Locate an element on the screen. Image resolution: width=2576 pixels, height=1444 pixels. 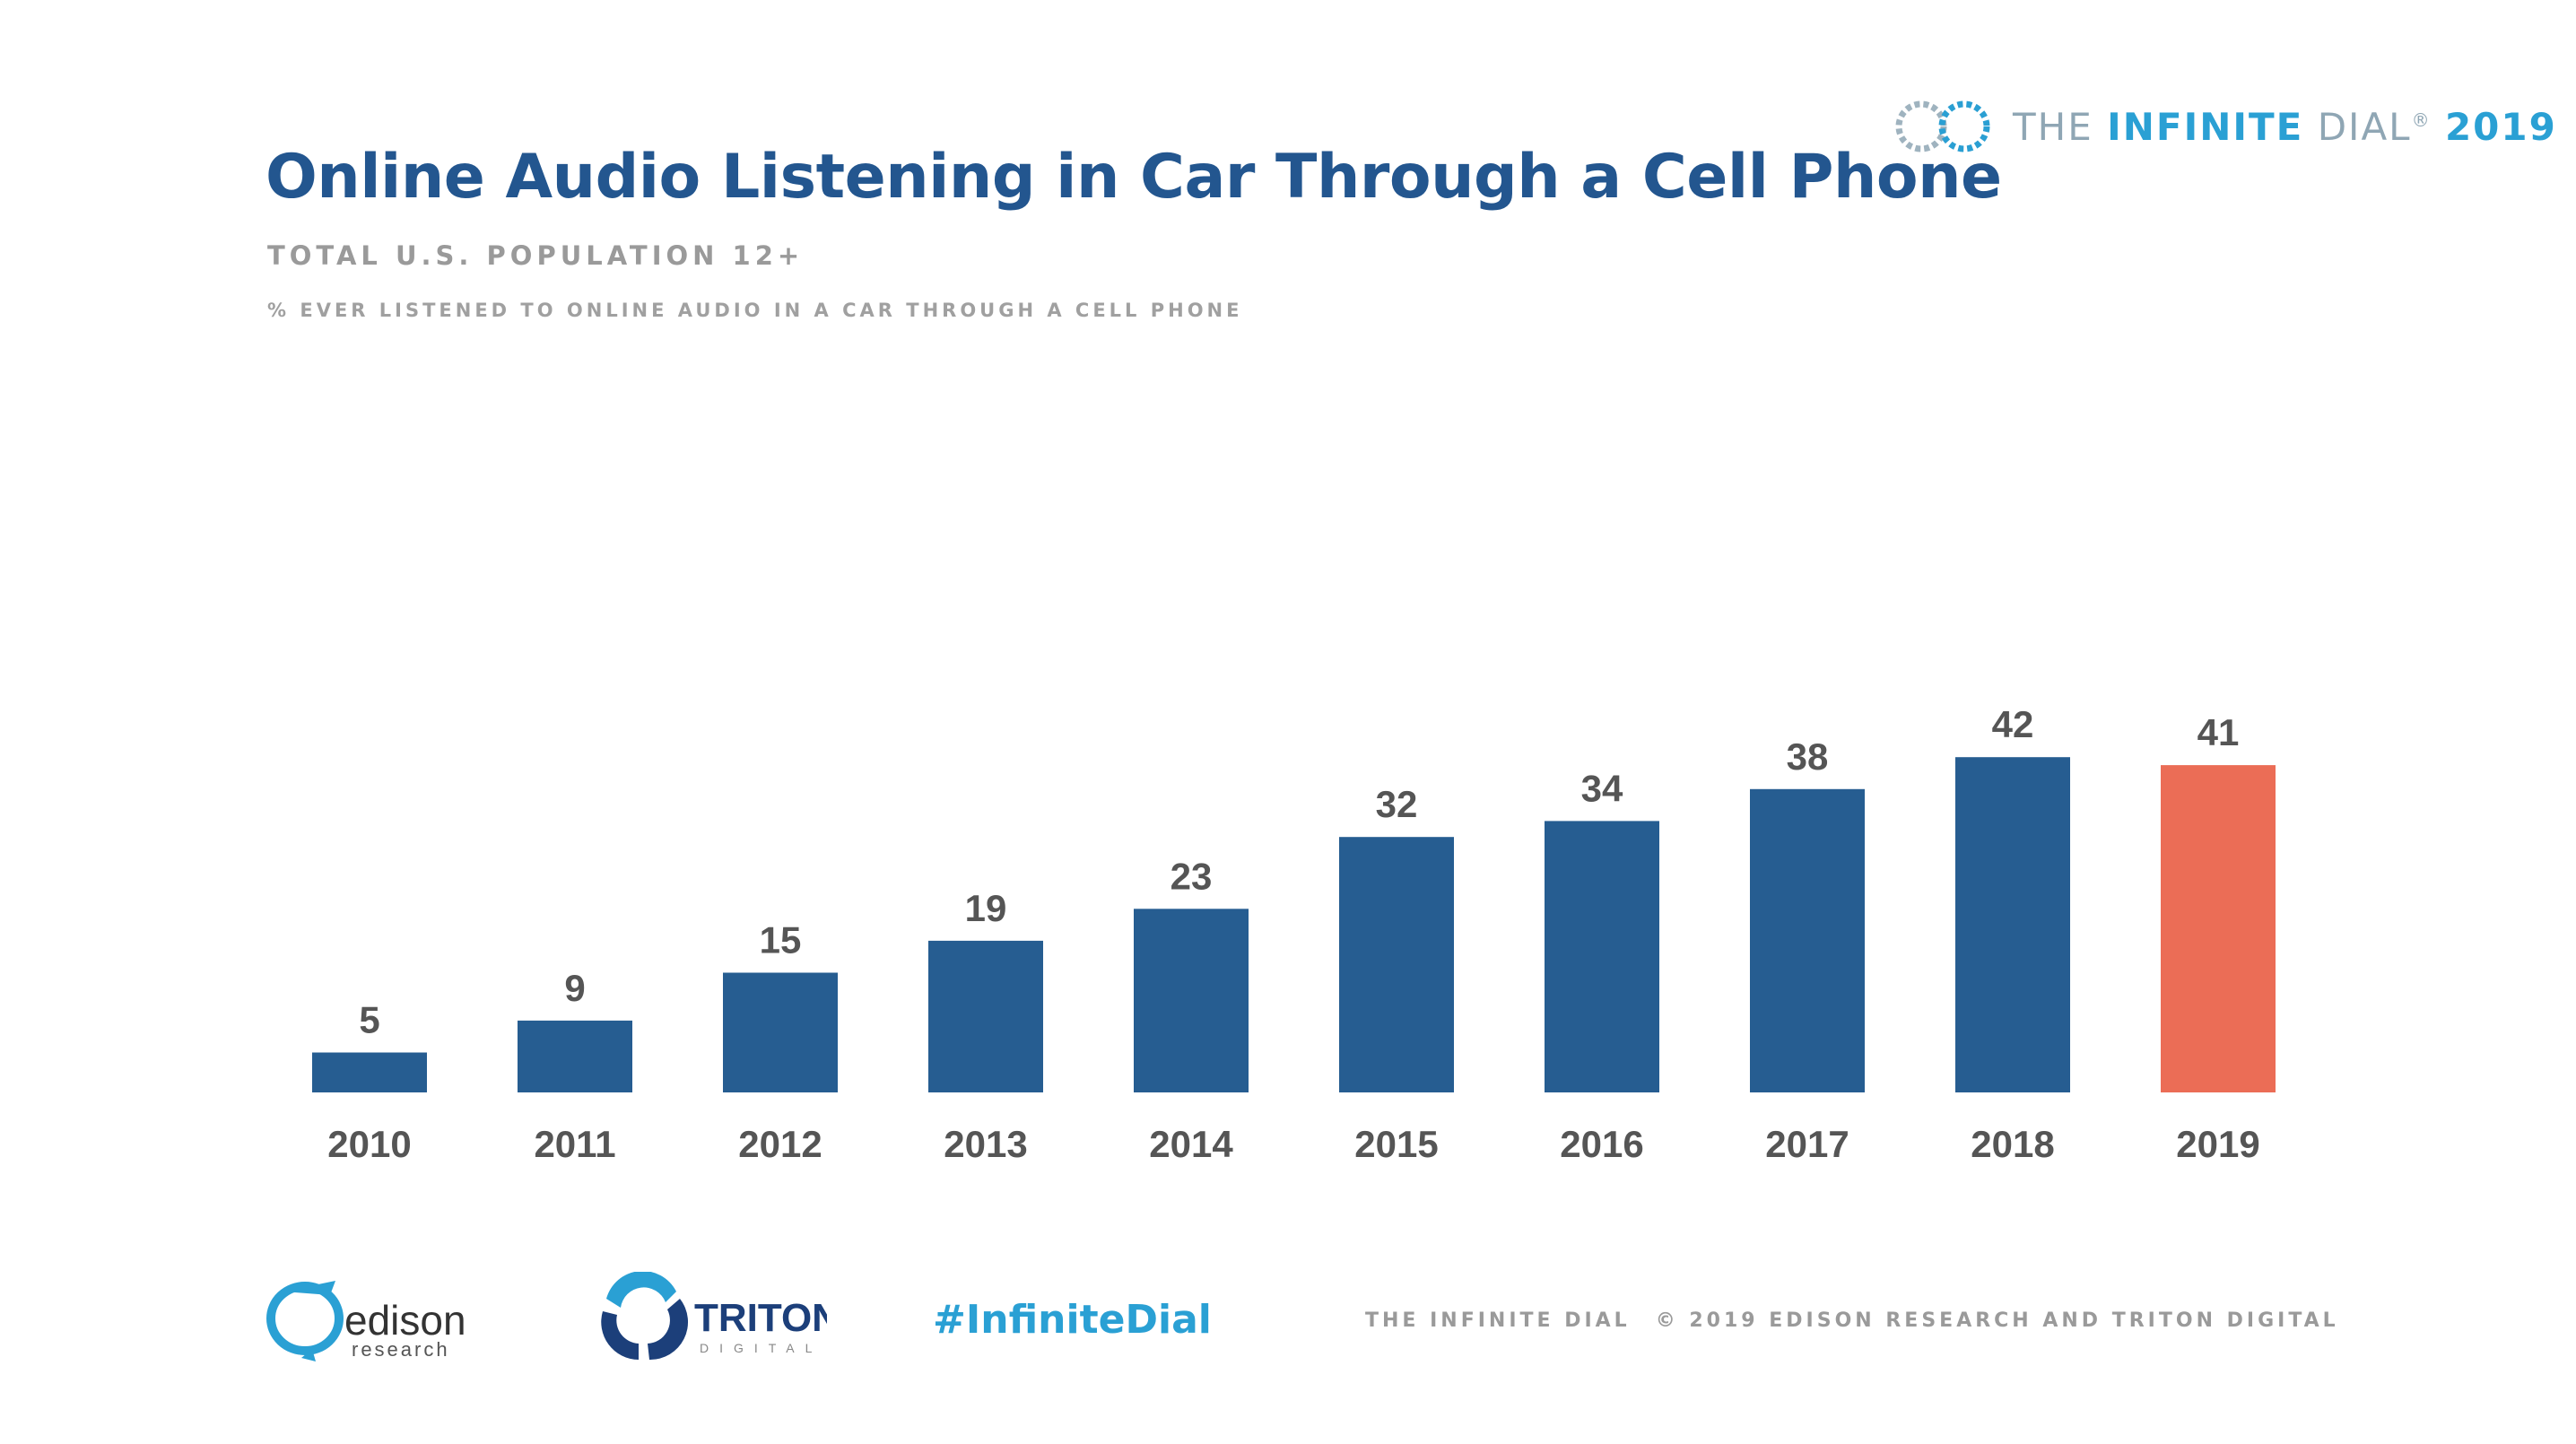
bar-2016 is located at coordinates (1602, 956).